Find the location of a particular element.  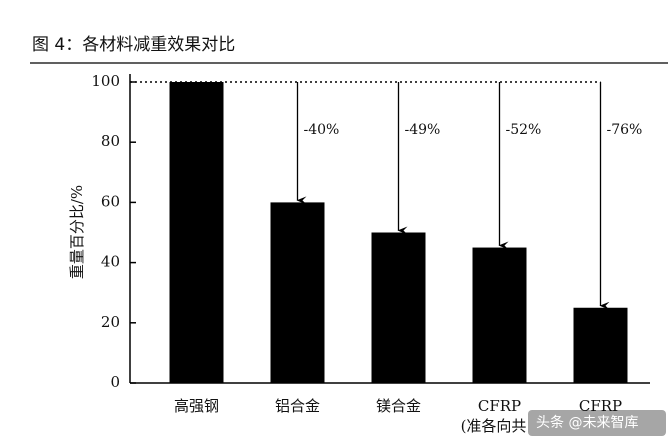

x-tick-label: 铝合金 is located at coordinates (297, 406).